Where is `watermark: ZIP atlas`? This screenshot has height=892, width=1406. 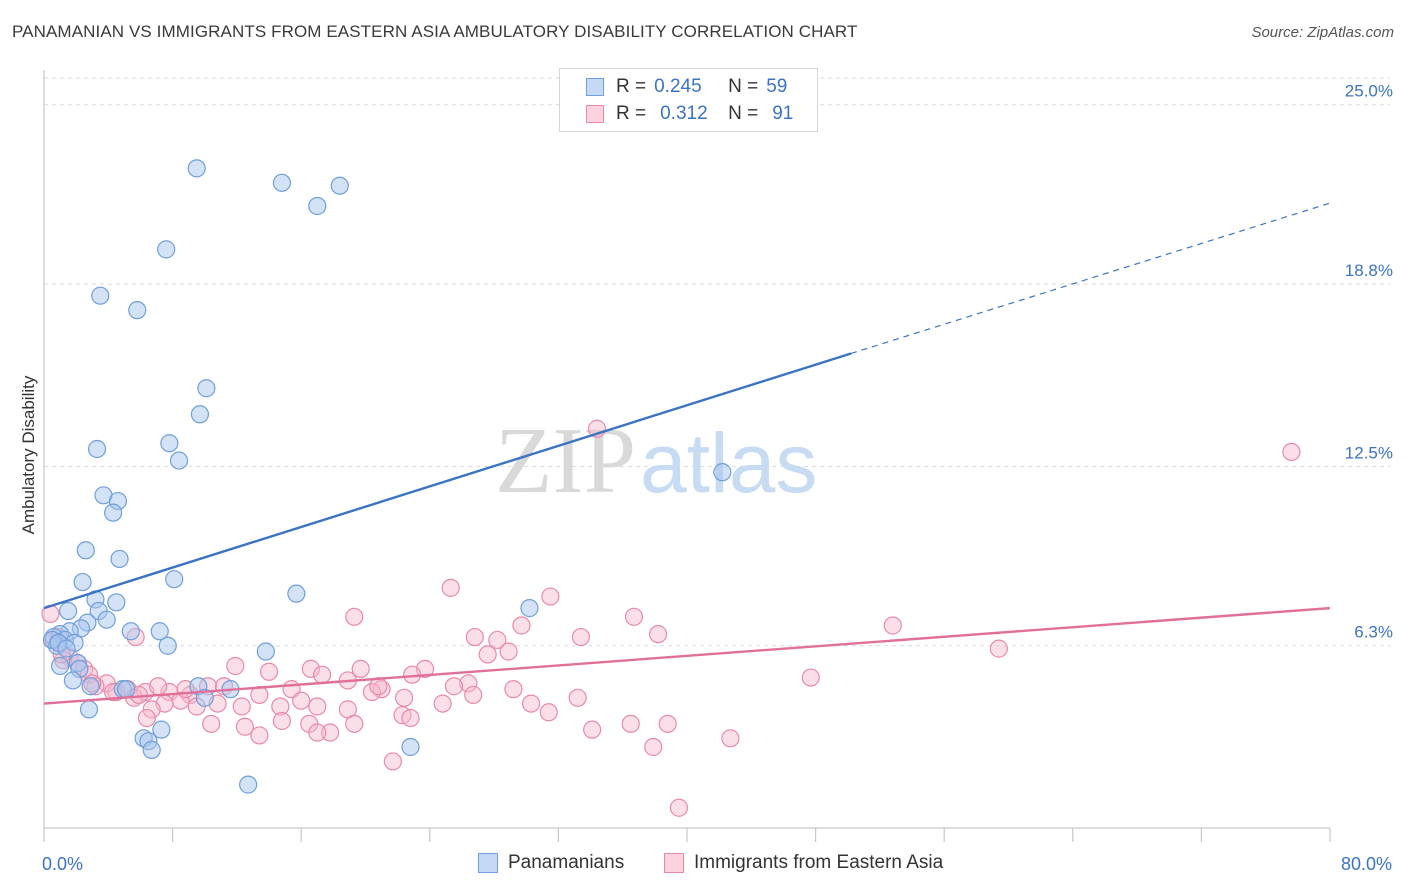 watermark: ZIP atlas is located at coordinates (656, 461).